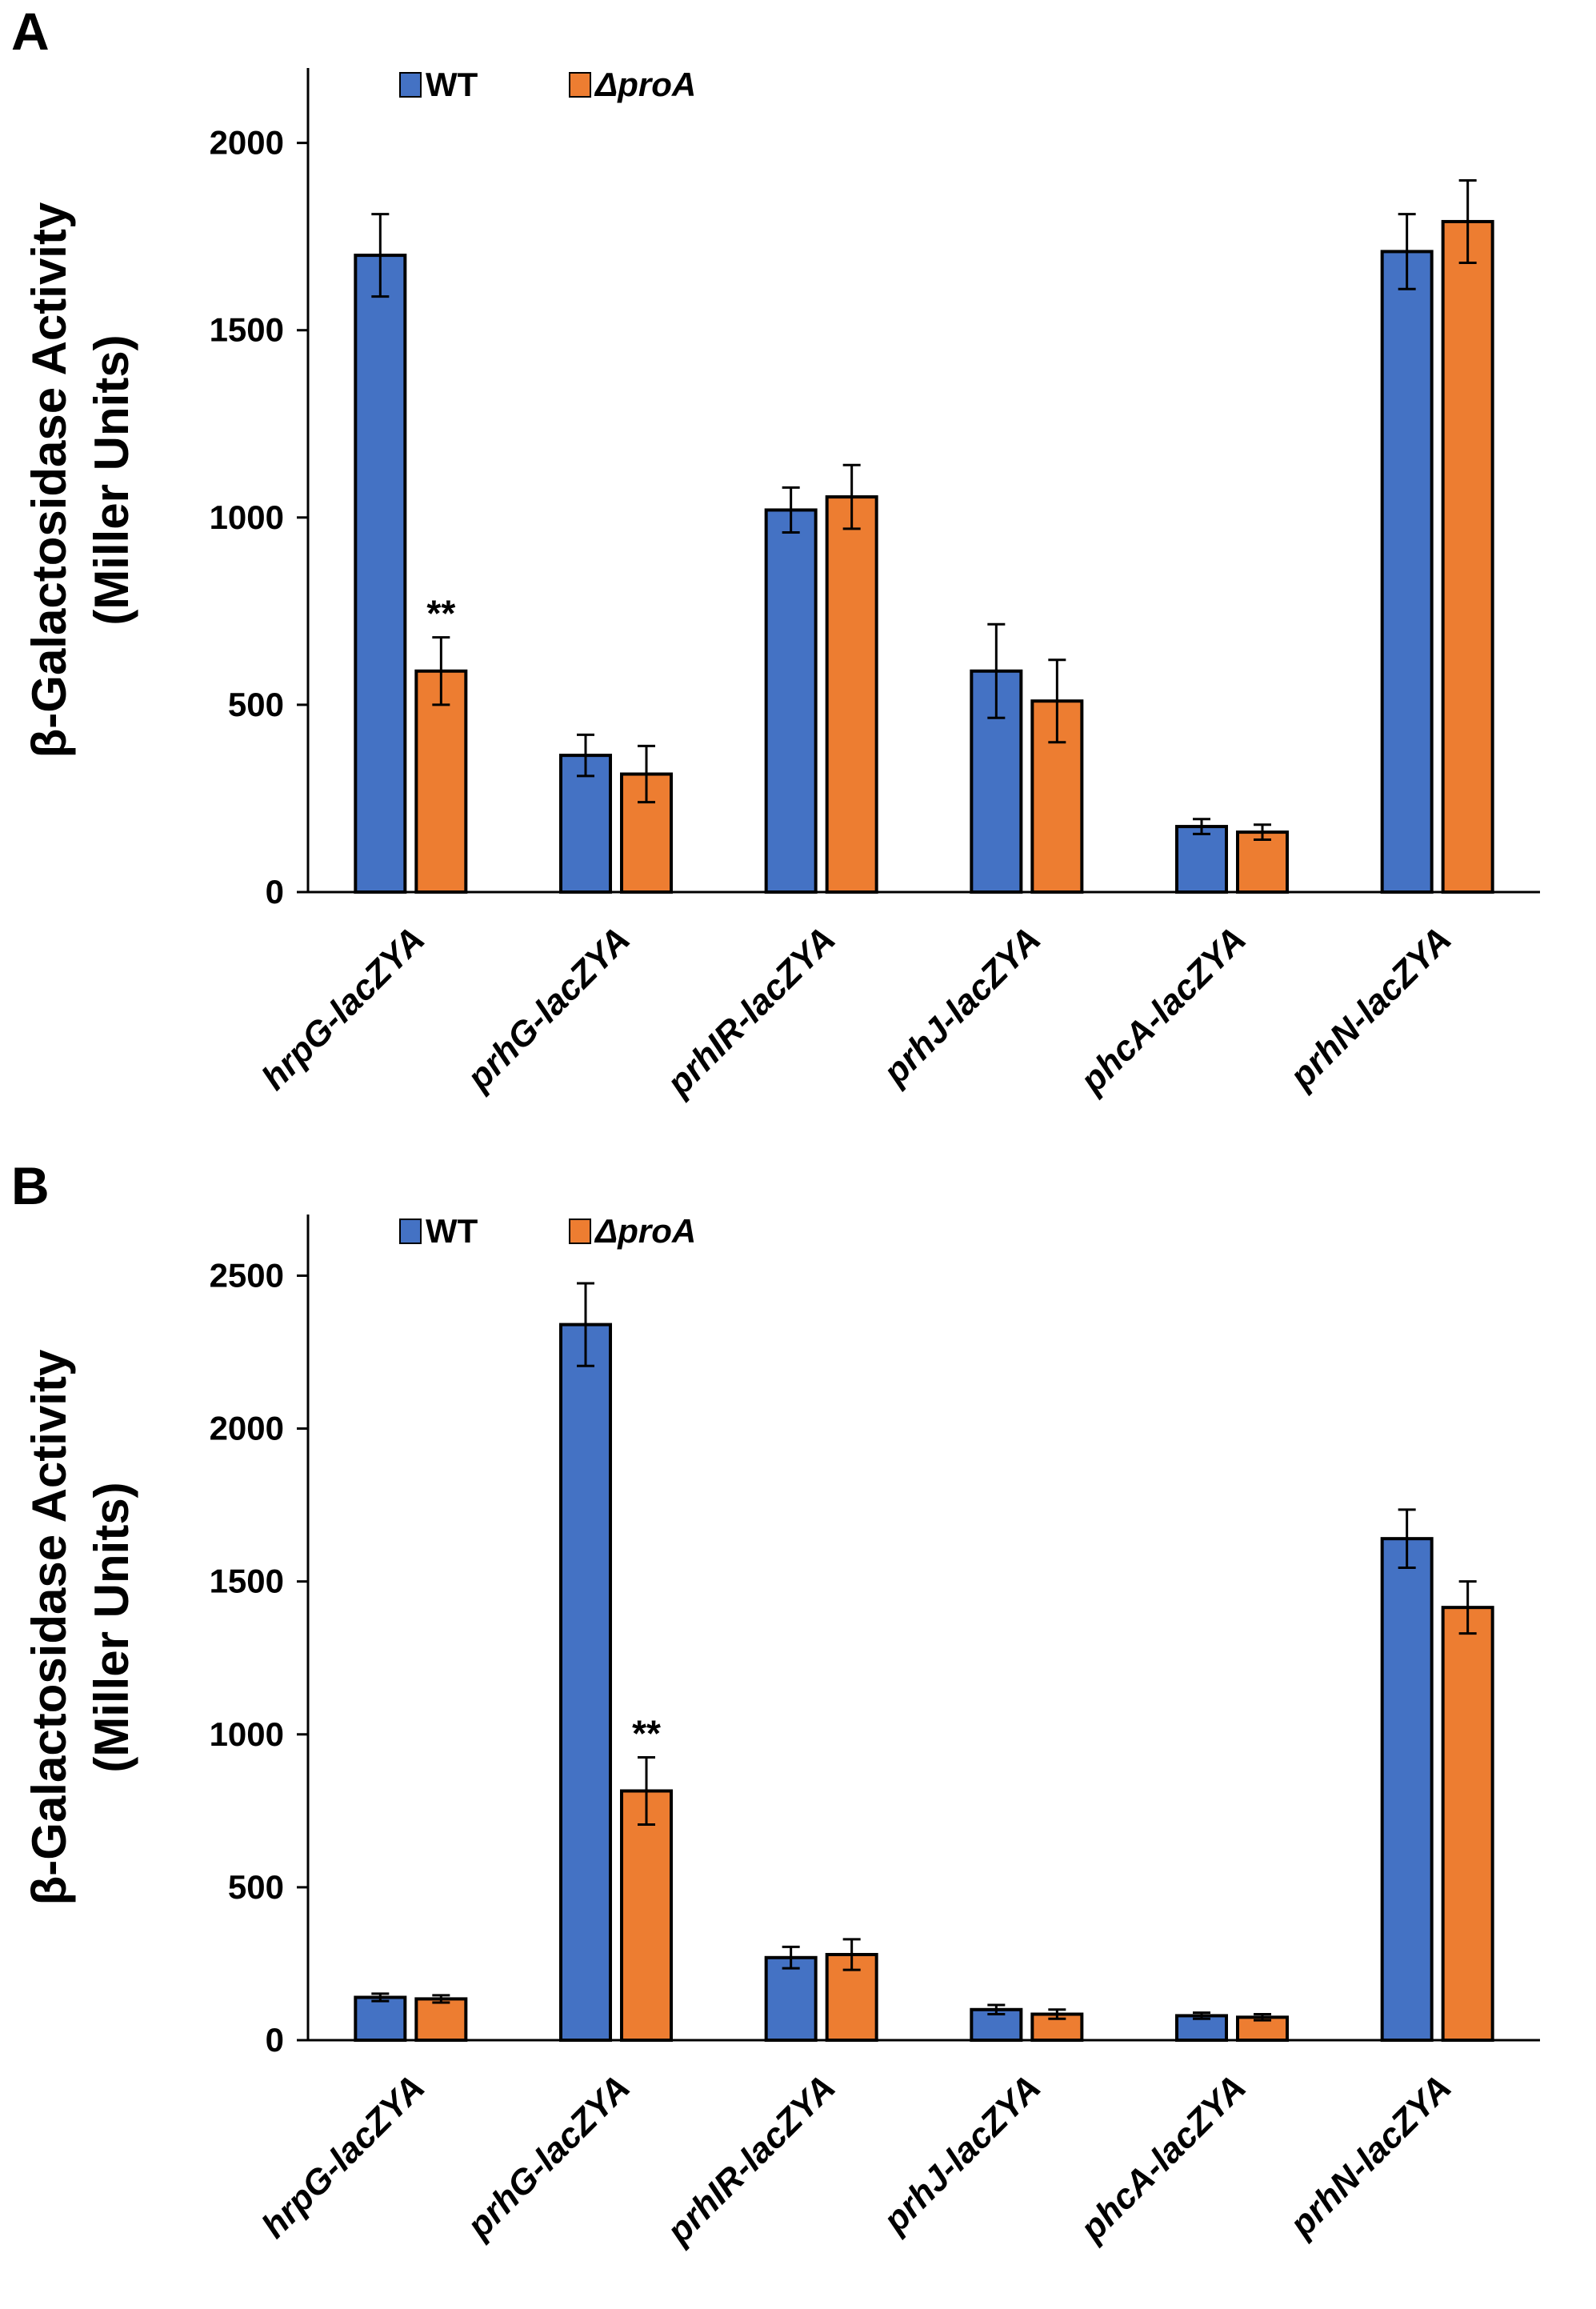 The height and width of the screenshot is (2309, 1596). I want to click on panel-letter: B, so click(30, 1185).